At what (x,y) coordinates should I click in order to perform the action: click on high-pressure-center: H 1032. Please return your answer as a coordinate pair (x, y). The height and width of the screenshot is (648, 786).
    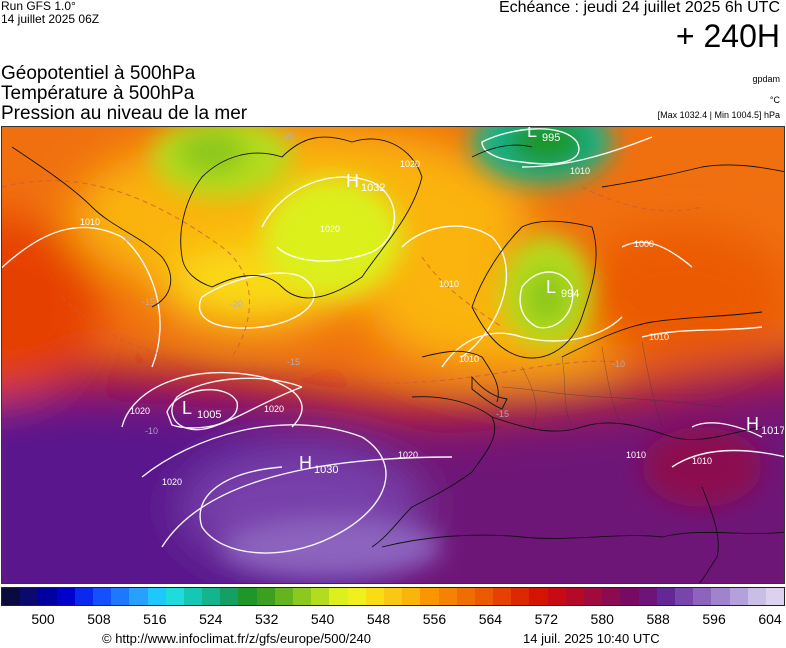
    Looking at the image, I should click on (365, 182).